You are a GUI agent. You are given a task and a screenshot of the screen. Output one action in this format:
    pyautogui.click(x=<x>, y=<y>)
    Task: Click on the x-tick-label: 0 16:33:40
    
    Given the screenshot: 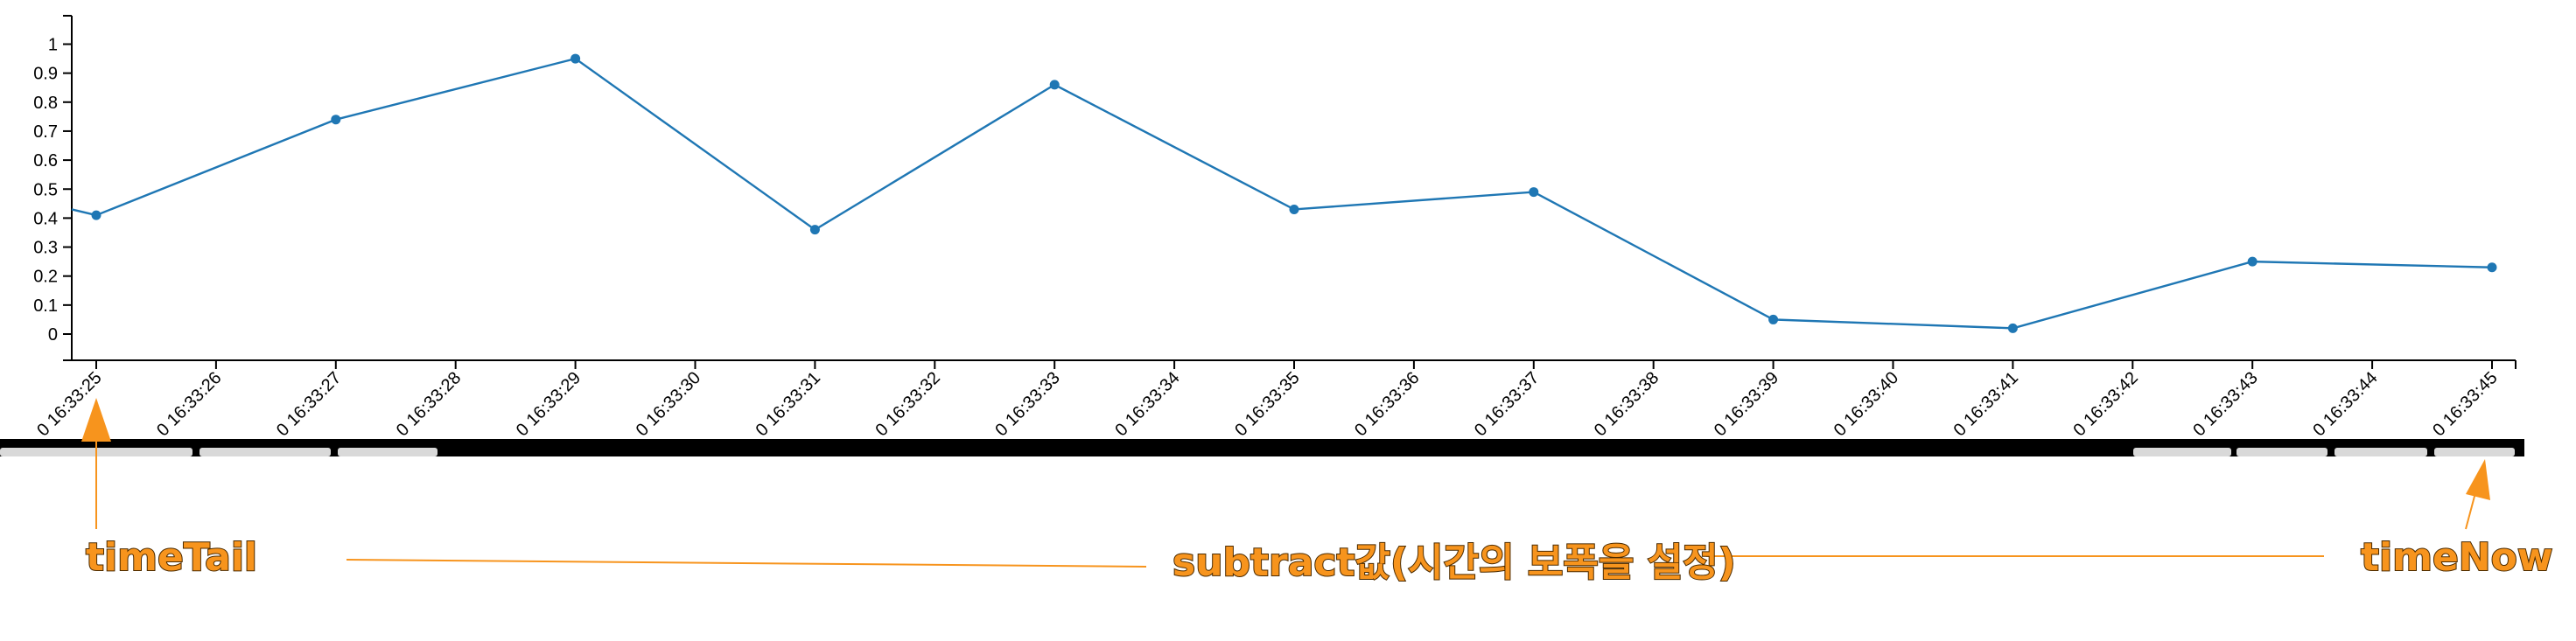 What is the action you would take?
    pyautogui.click(x=1866, y=404)
    